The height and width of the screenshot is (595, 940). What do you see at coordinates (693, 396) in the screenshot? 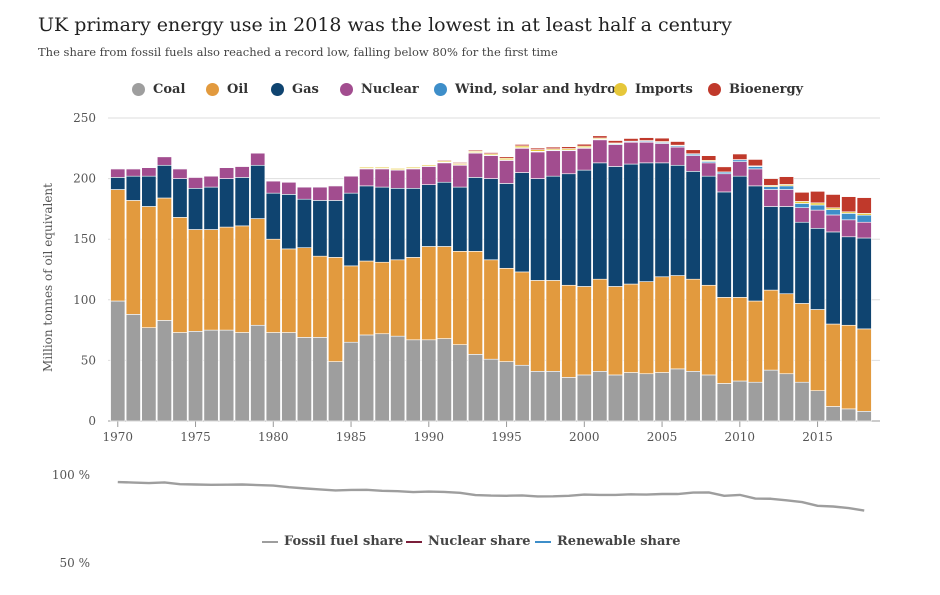
I see `bar-coal-2007` at bounding box center [693, 396].